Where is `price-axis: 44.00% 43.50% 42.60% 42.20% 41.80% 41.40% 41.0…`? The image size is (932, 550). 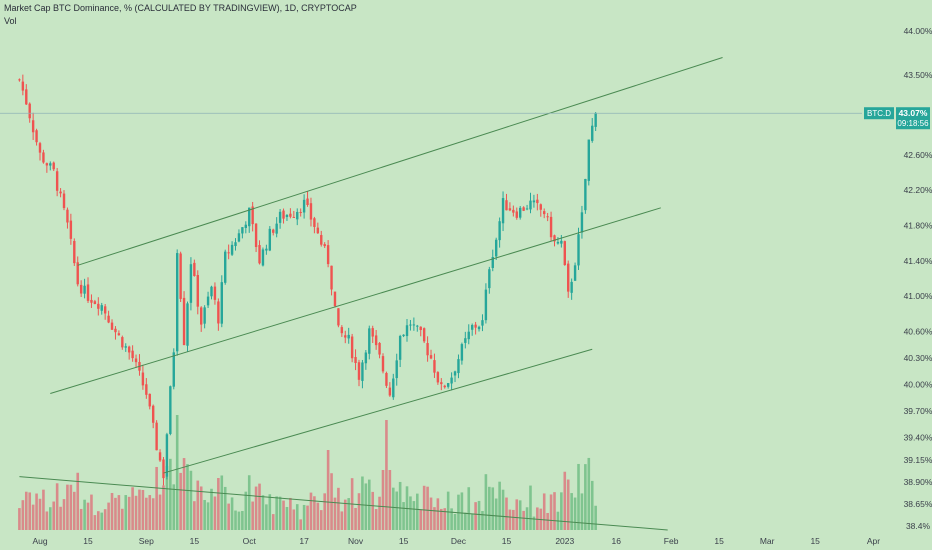
price-axis: 44.00% 43.50% 42.60% 42.20% 41.80% 41.40% 41.0… is located at coordinates (918, 278).